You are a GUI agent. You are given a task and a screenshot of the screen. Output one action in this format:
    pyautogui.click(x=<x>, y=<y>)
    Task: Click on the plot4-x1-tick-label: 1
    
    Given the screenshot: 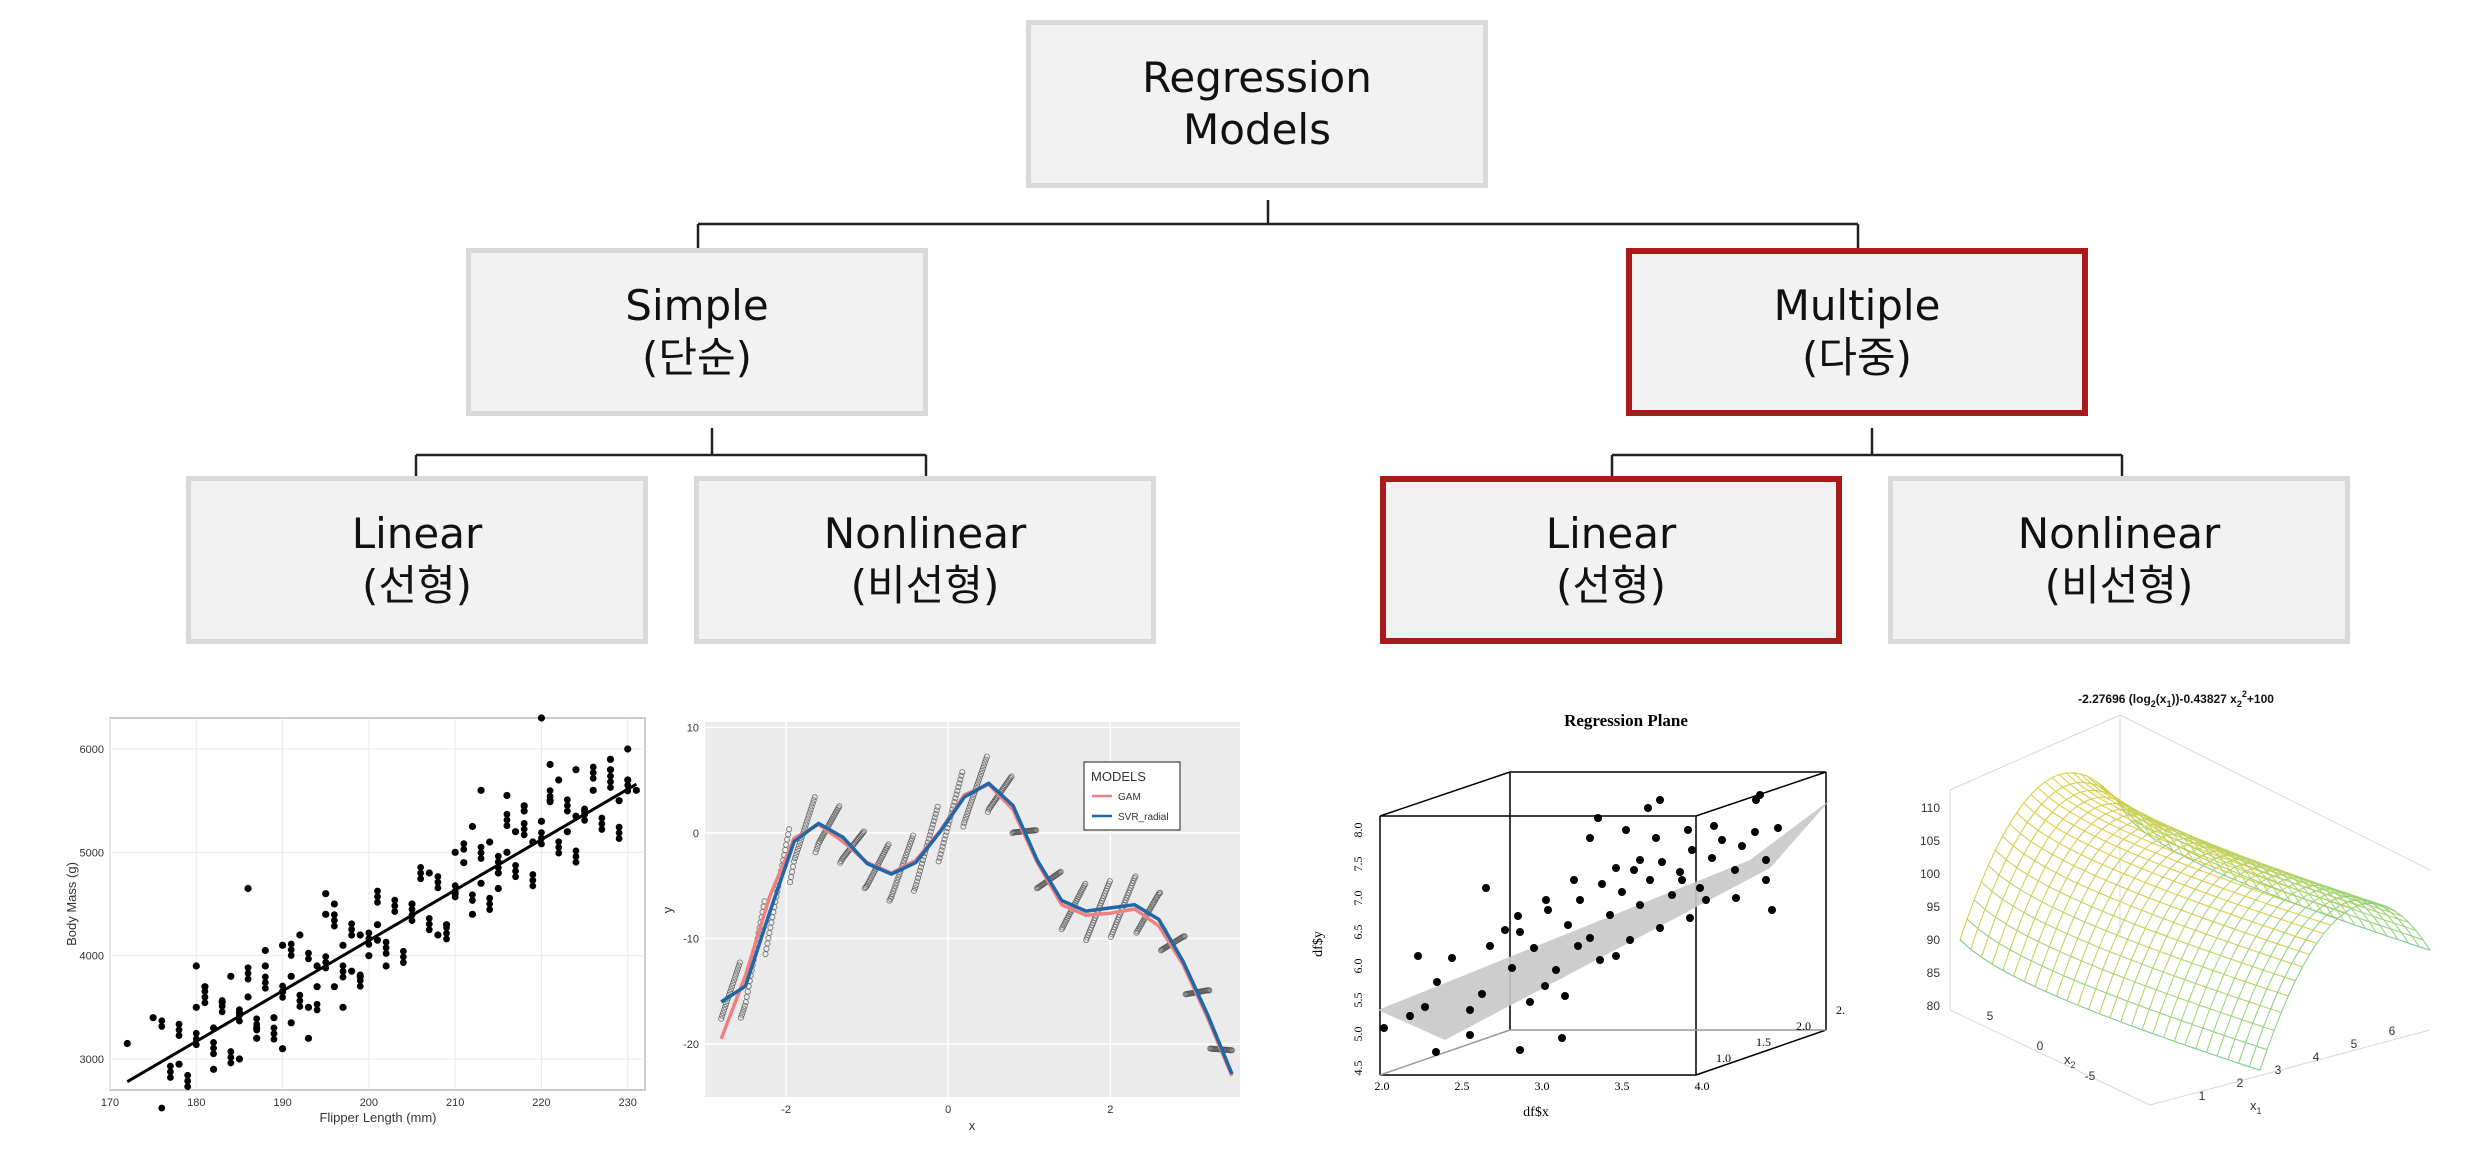 What is the action you would take?
    pyautogui.click(x=2202, y=1096)
    